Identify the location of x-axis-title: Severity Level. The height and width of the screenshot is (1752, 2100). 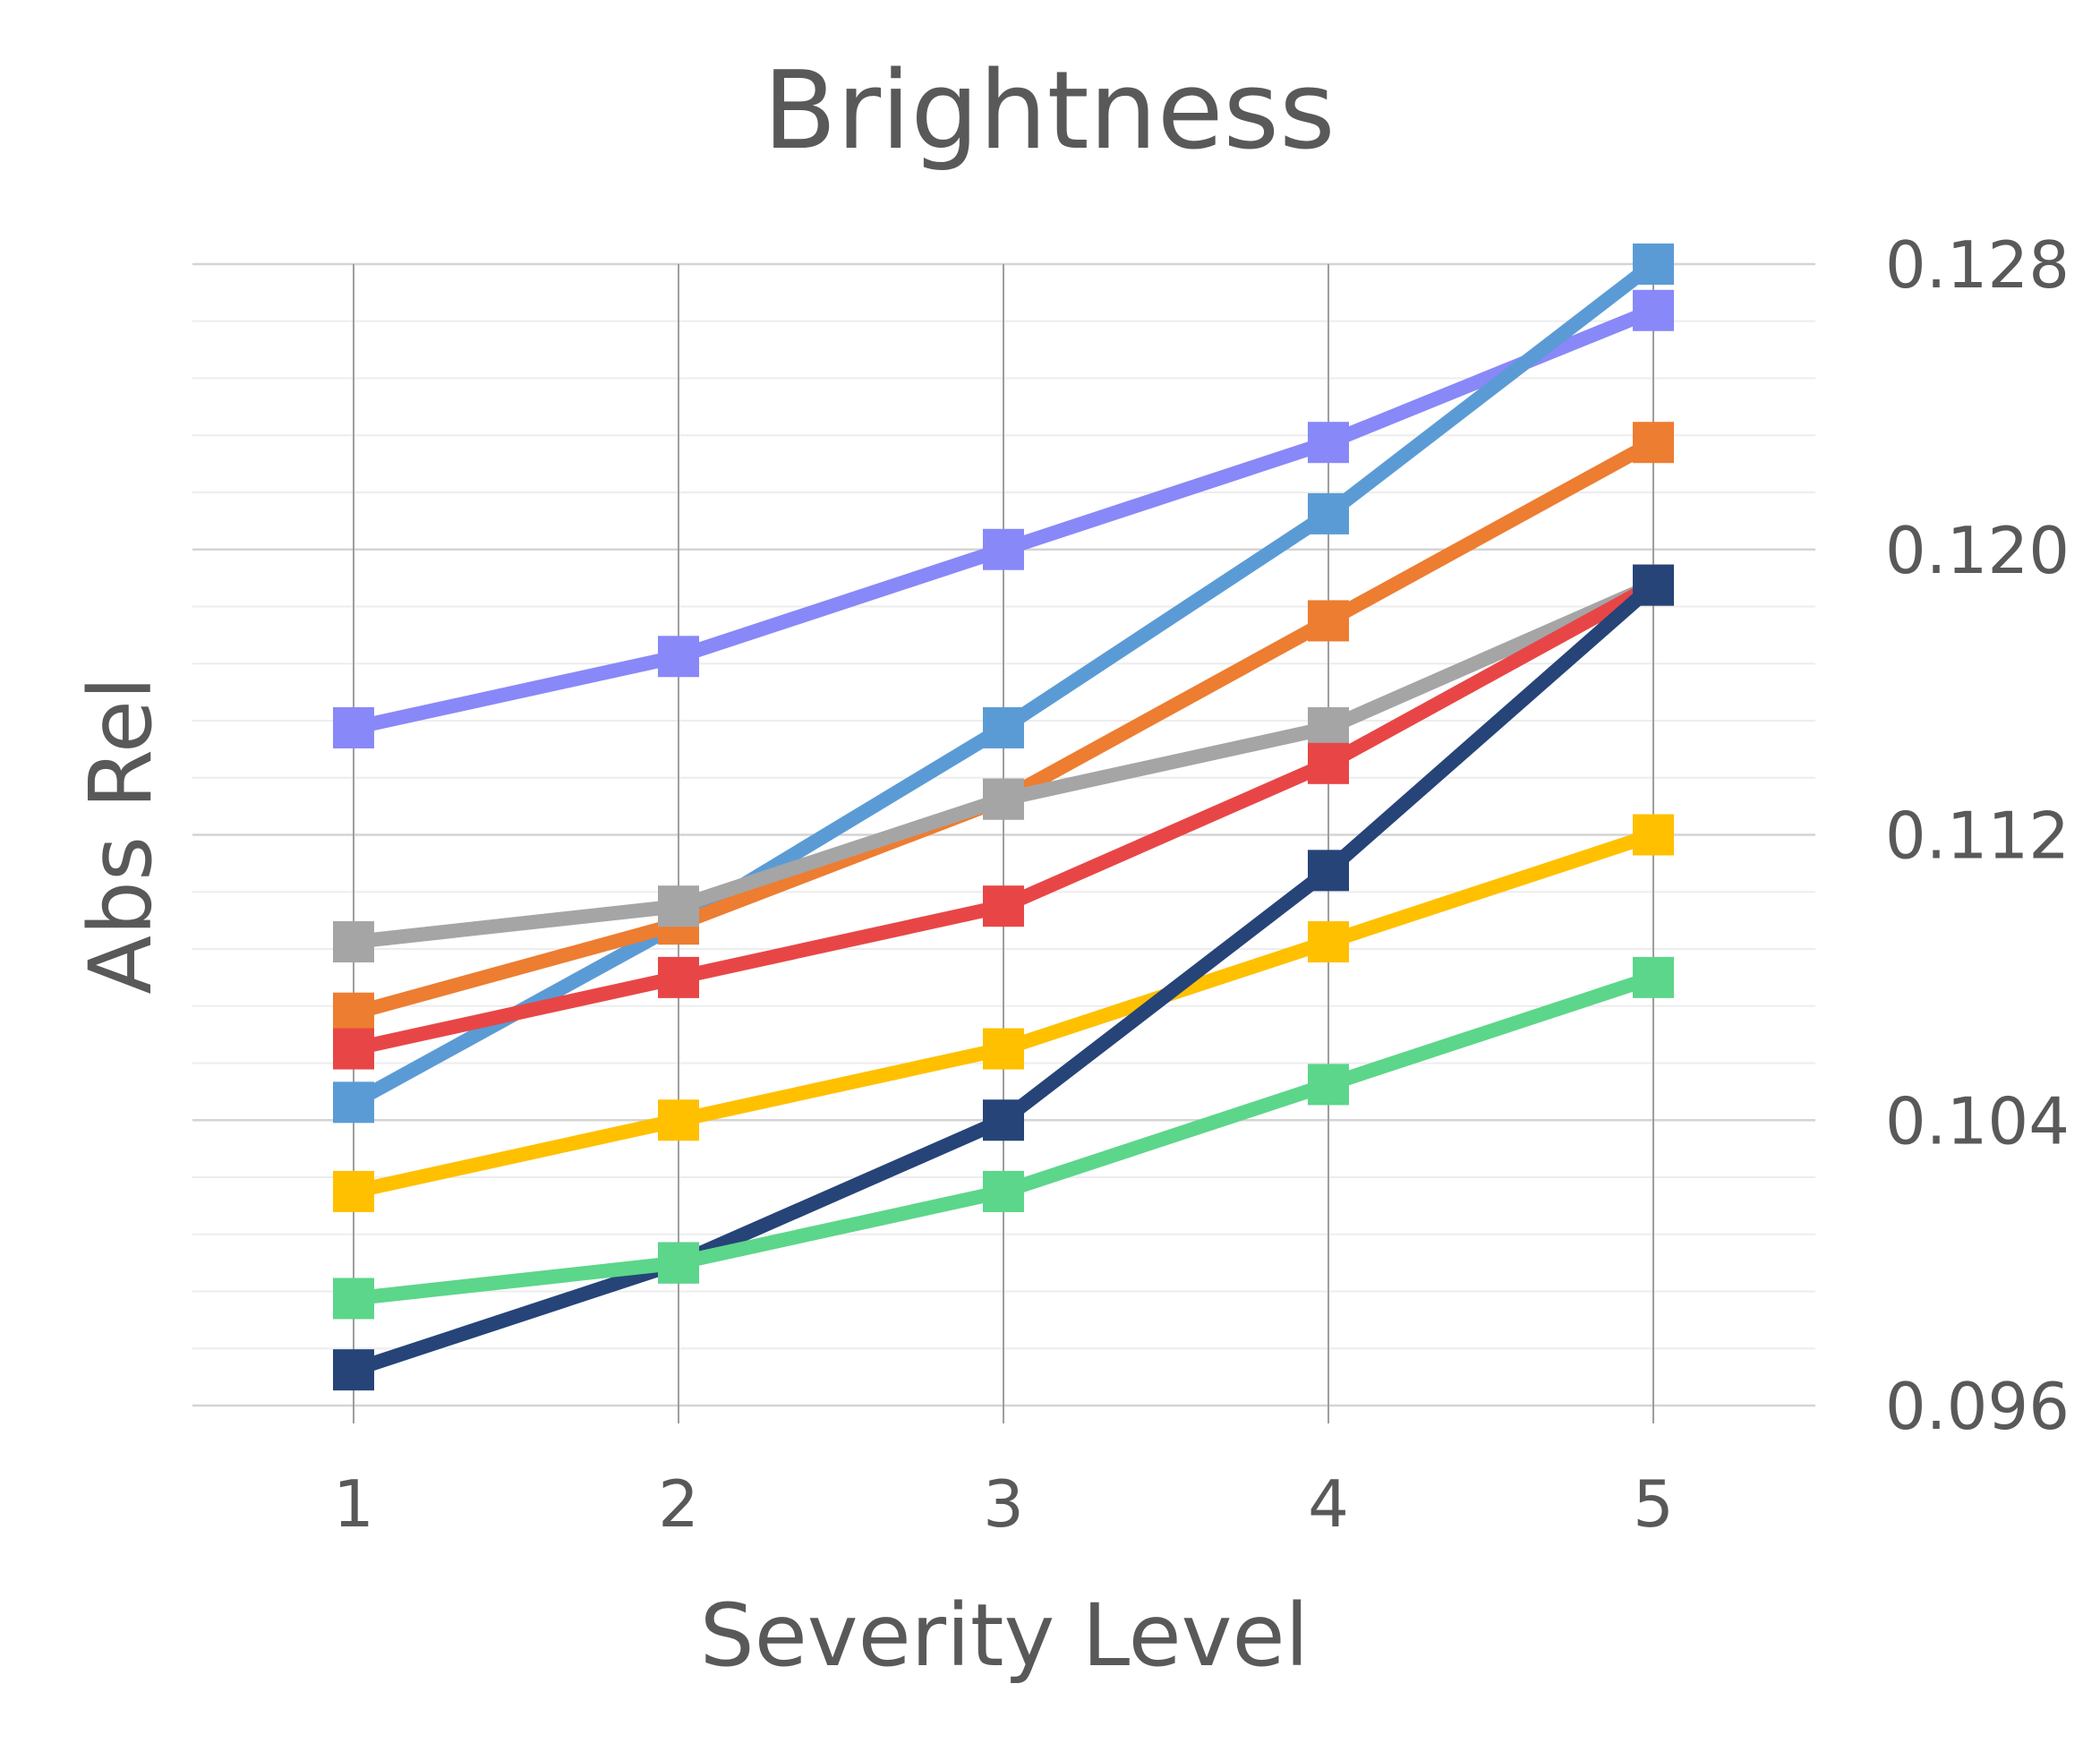
(1004, 1635).